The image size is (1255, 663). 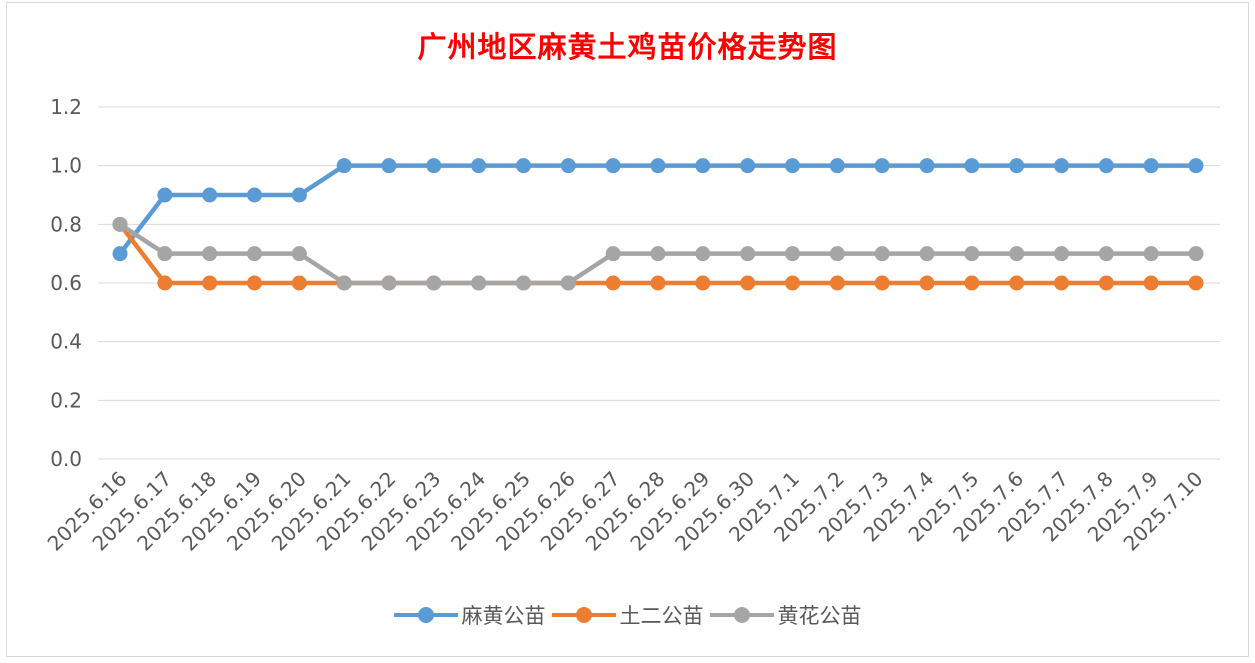 I want to click on y-tick-label: 0.2, so click(x=66, y=400).